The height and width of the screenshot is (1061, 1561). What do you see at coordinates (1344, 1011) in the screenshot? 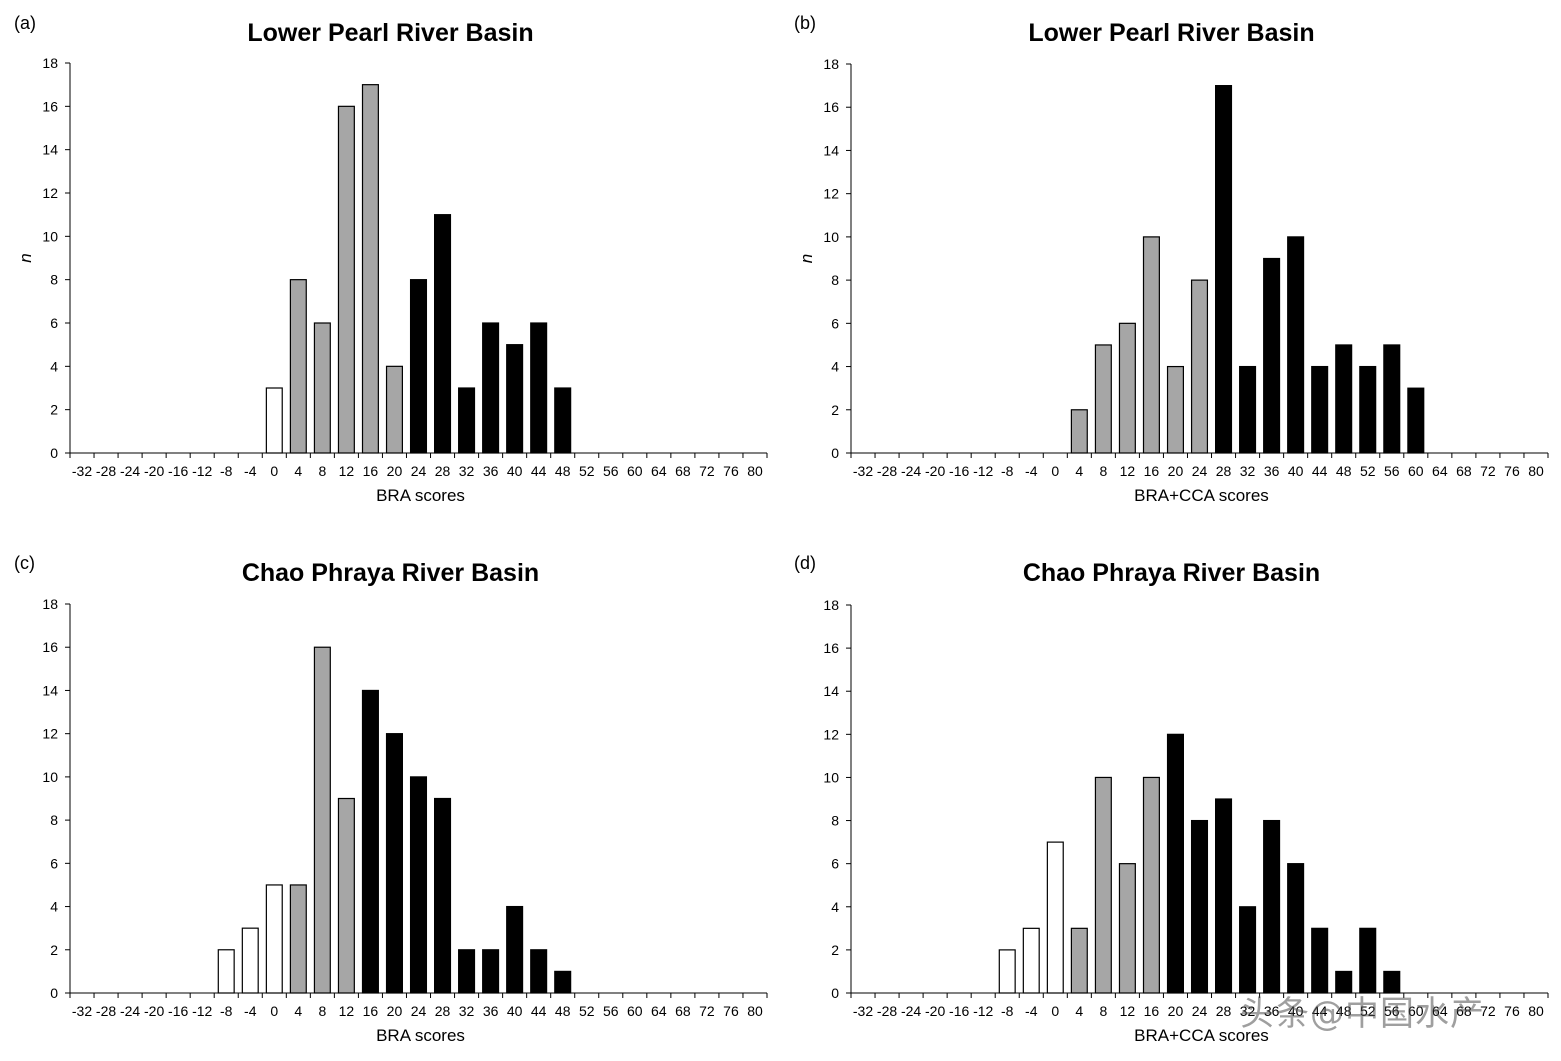
I see `x-tick-label: 48` at bounding box center [1344, 1011].